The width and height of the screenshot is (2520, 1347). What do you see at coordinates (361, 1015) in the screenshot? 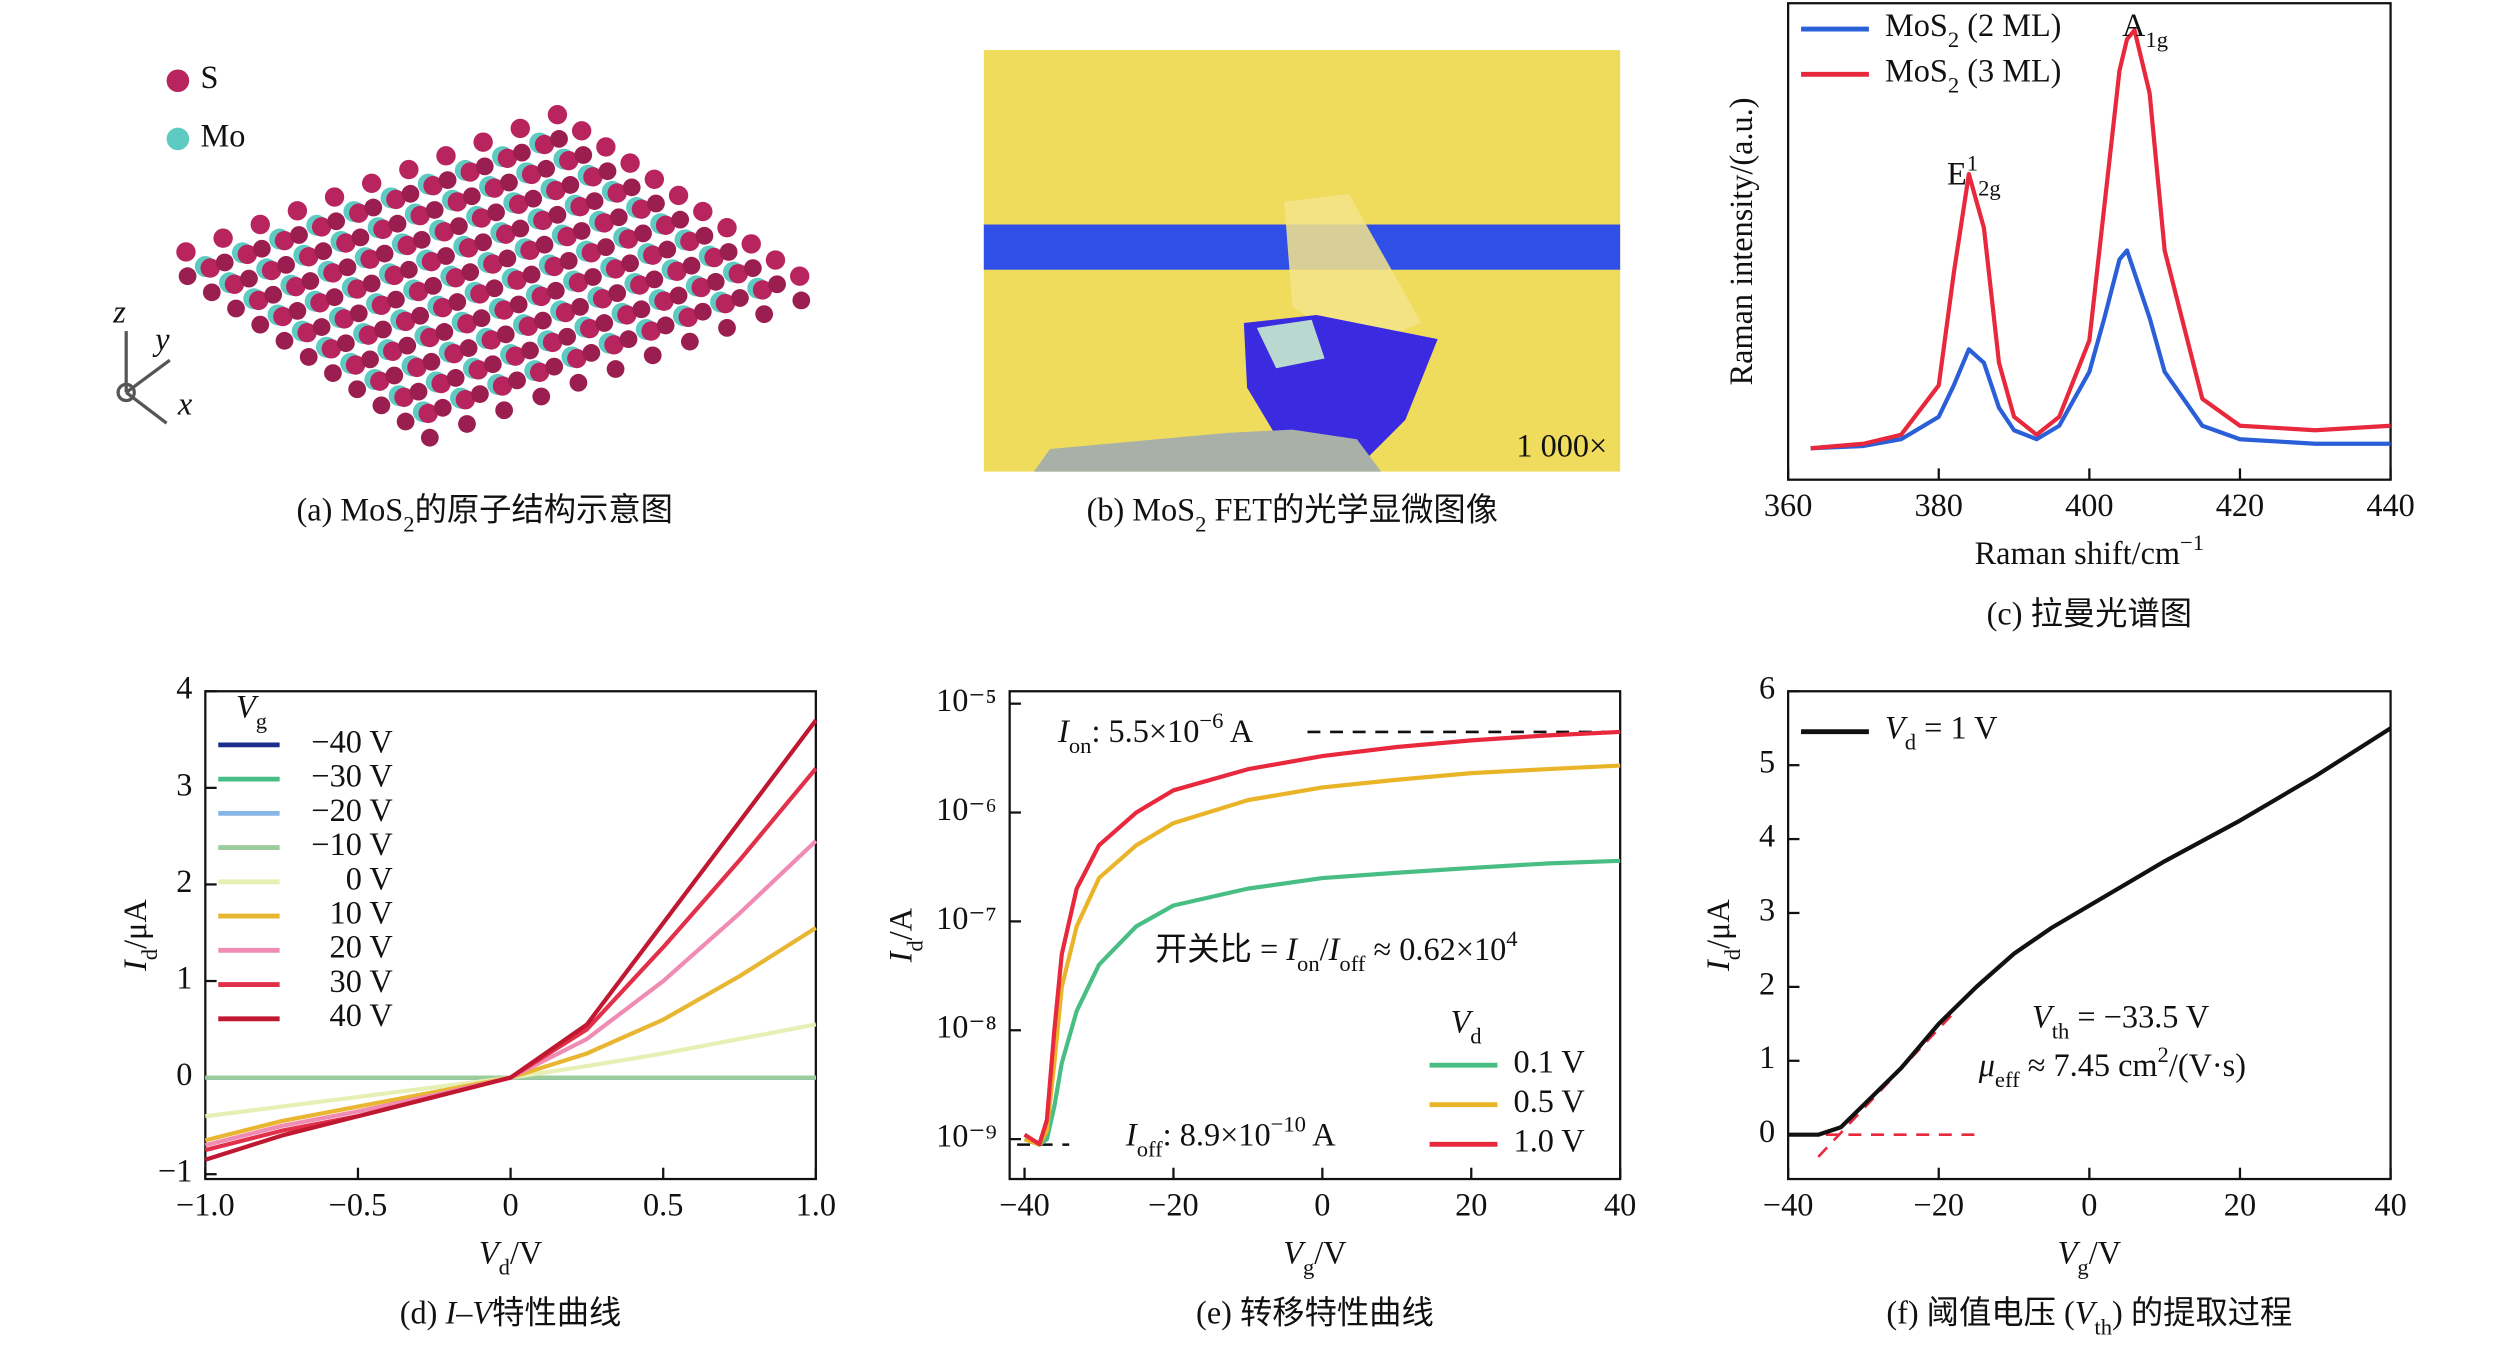
I see `legend-label: 40 V` at bounding box center [361, 1015].